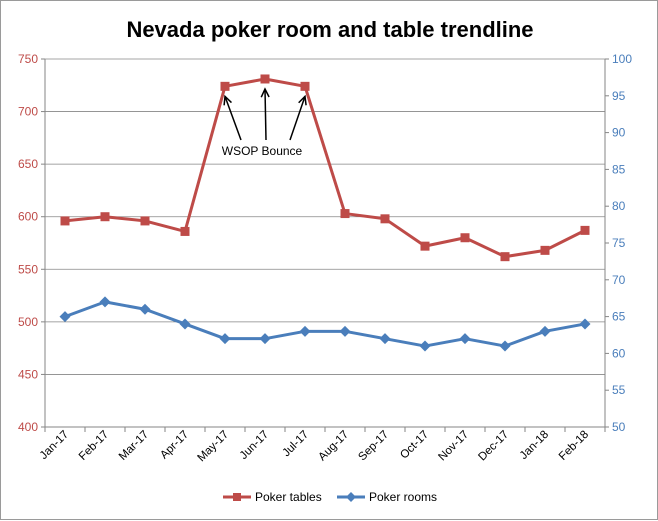  I want to click on annotation-group: WSOP Bounce, so click(264, 122).